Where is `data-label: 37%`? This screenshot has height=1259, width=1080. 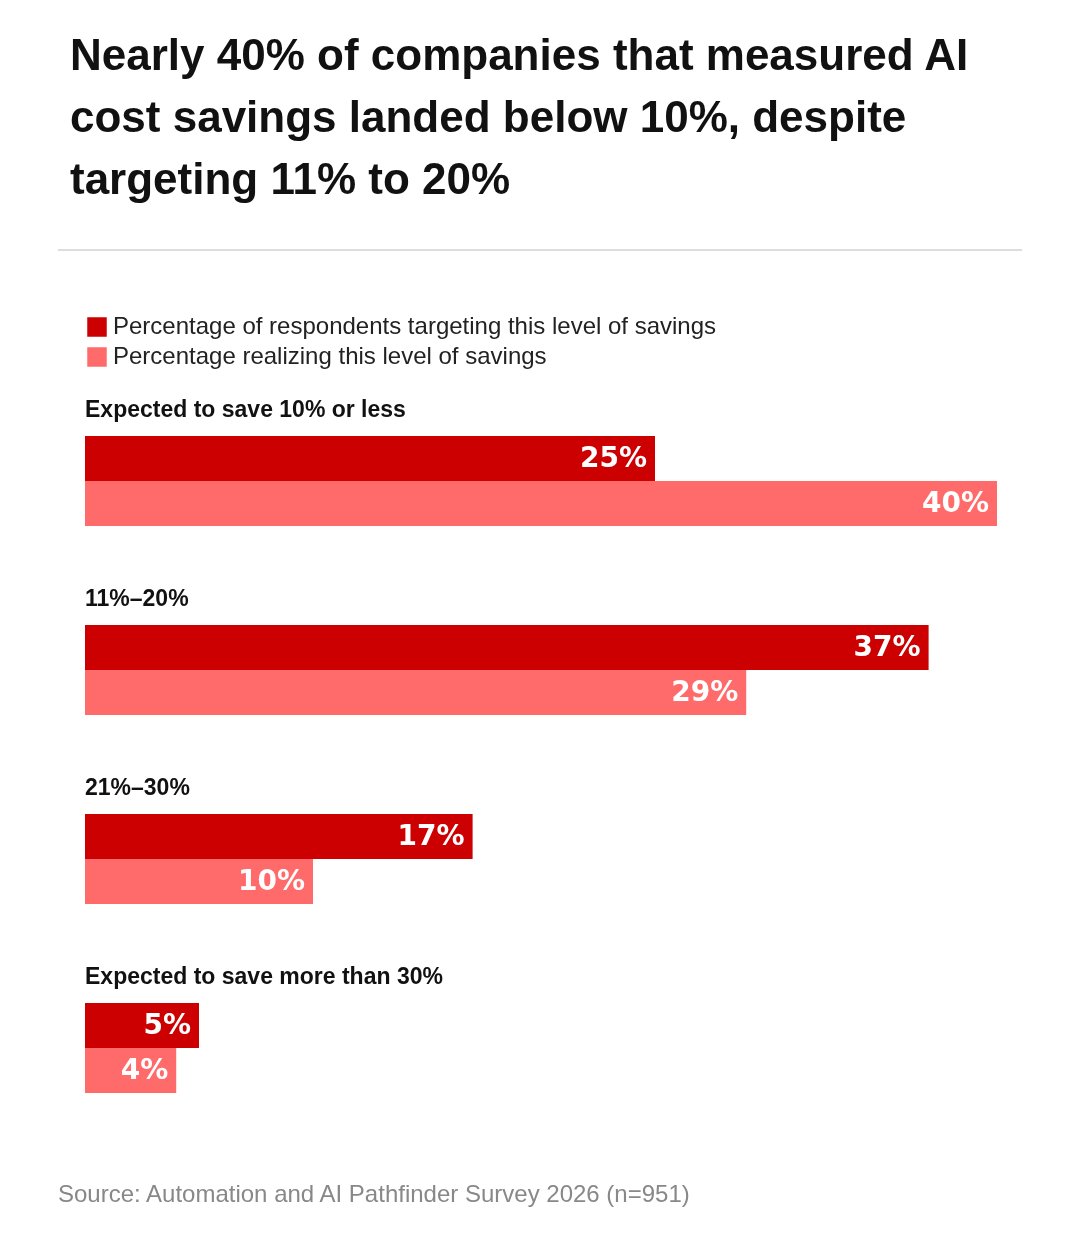 data-label: 37% is located at coordinates (887, 646).